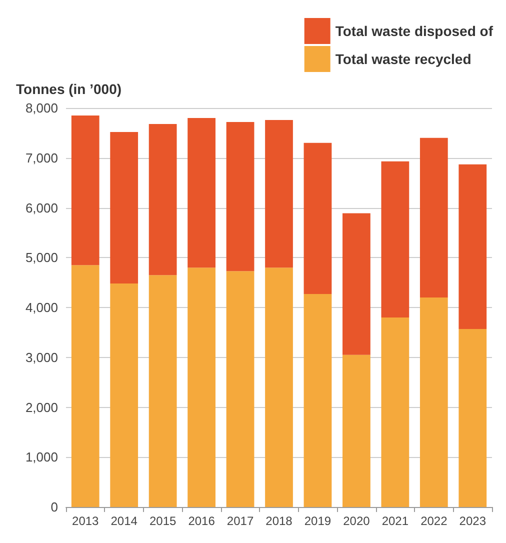 The height and width of the screenshot is (543, 506). Describe the element at coordinates (403, 59) in the screenshot. I see `legend-label: Total waste recycled` at that location.